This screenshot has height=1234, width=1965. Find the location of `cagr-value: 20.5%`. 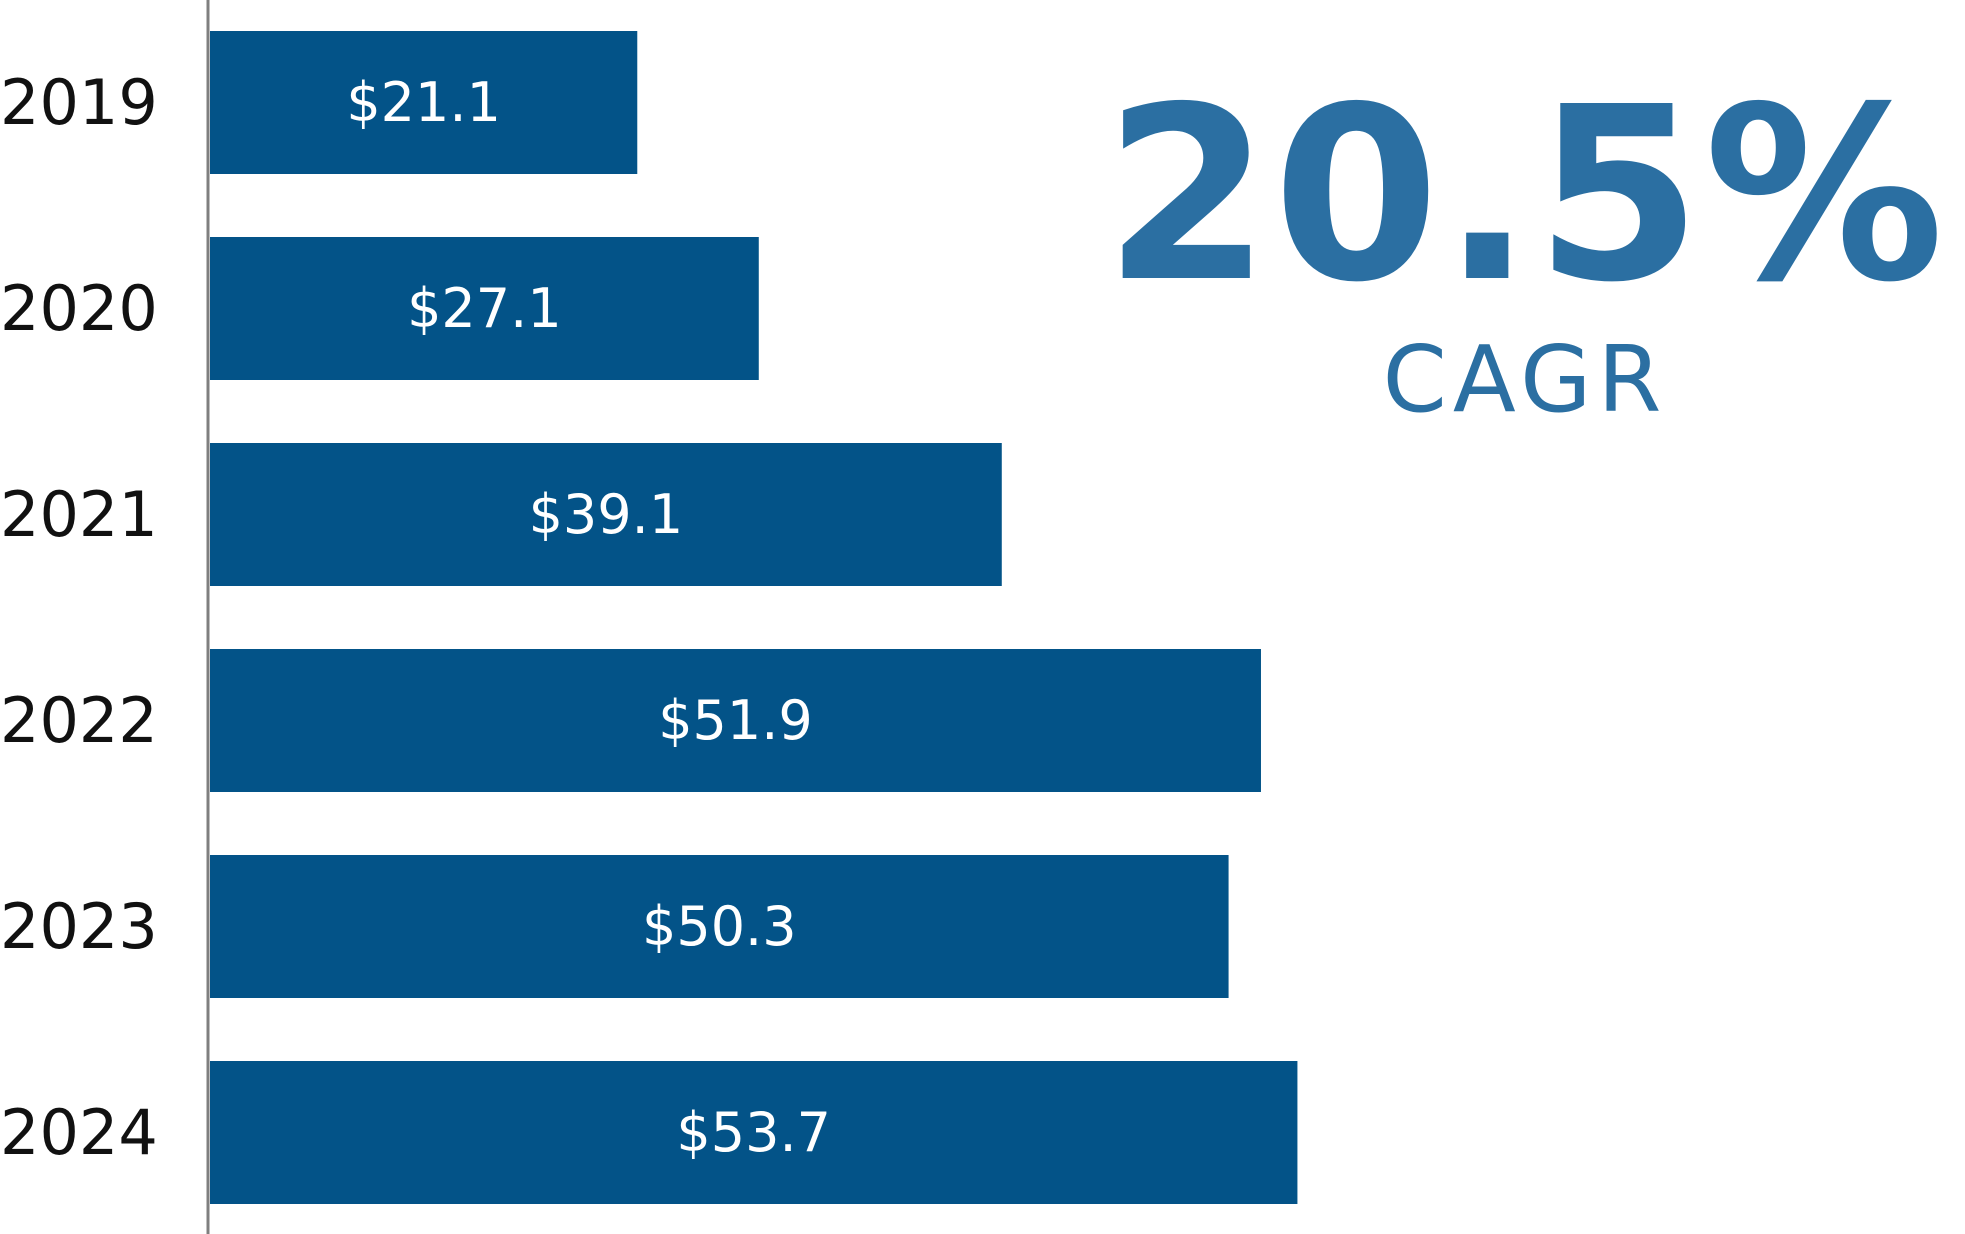

cagr-value: 20.5% is located at coordinates (1525, 195).